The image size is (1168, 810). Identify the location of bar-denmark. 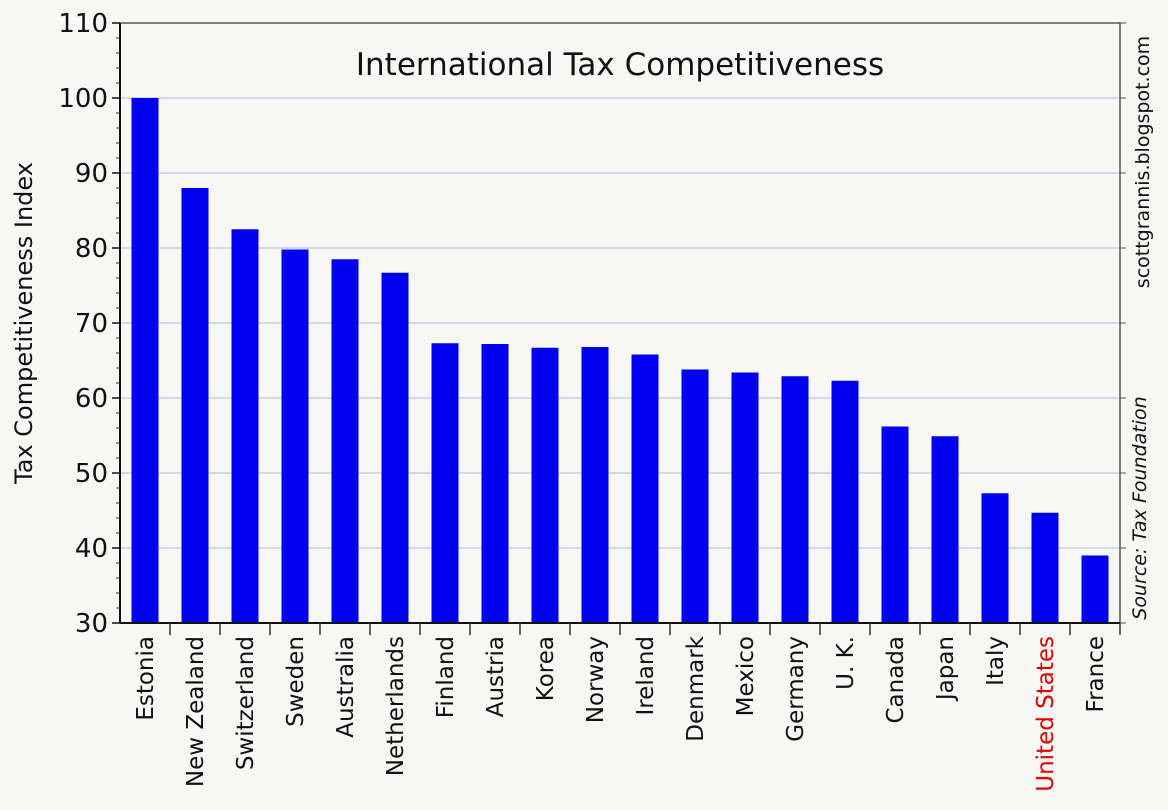
(695, 496).